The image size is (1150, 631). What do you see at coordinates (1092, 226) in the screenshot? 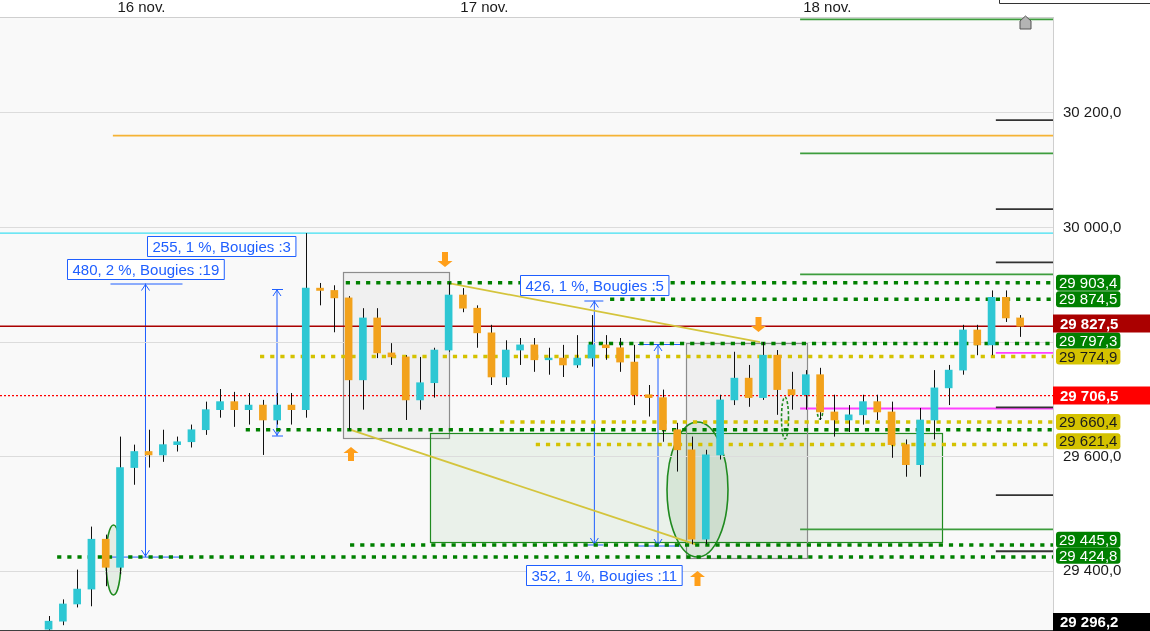
I see `y-tick-label: 30 000,0` at bounding box center [1092, 226].